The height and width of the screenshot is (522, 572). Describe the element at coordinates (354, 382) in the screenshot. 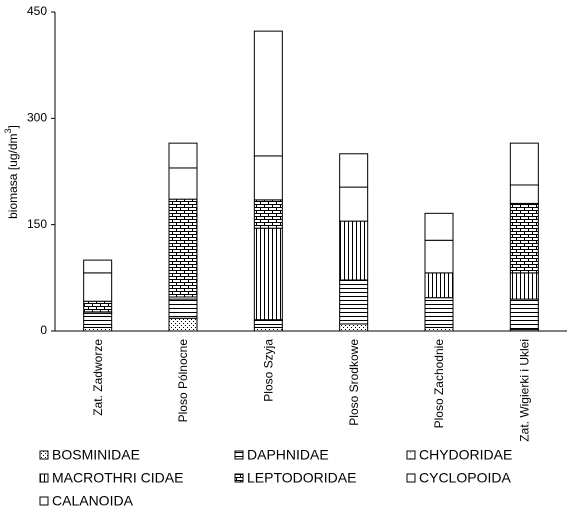

I see `x-tick-label: Ploso Srodkowe` at that location.